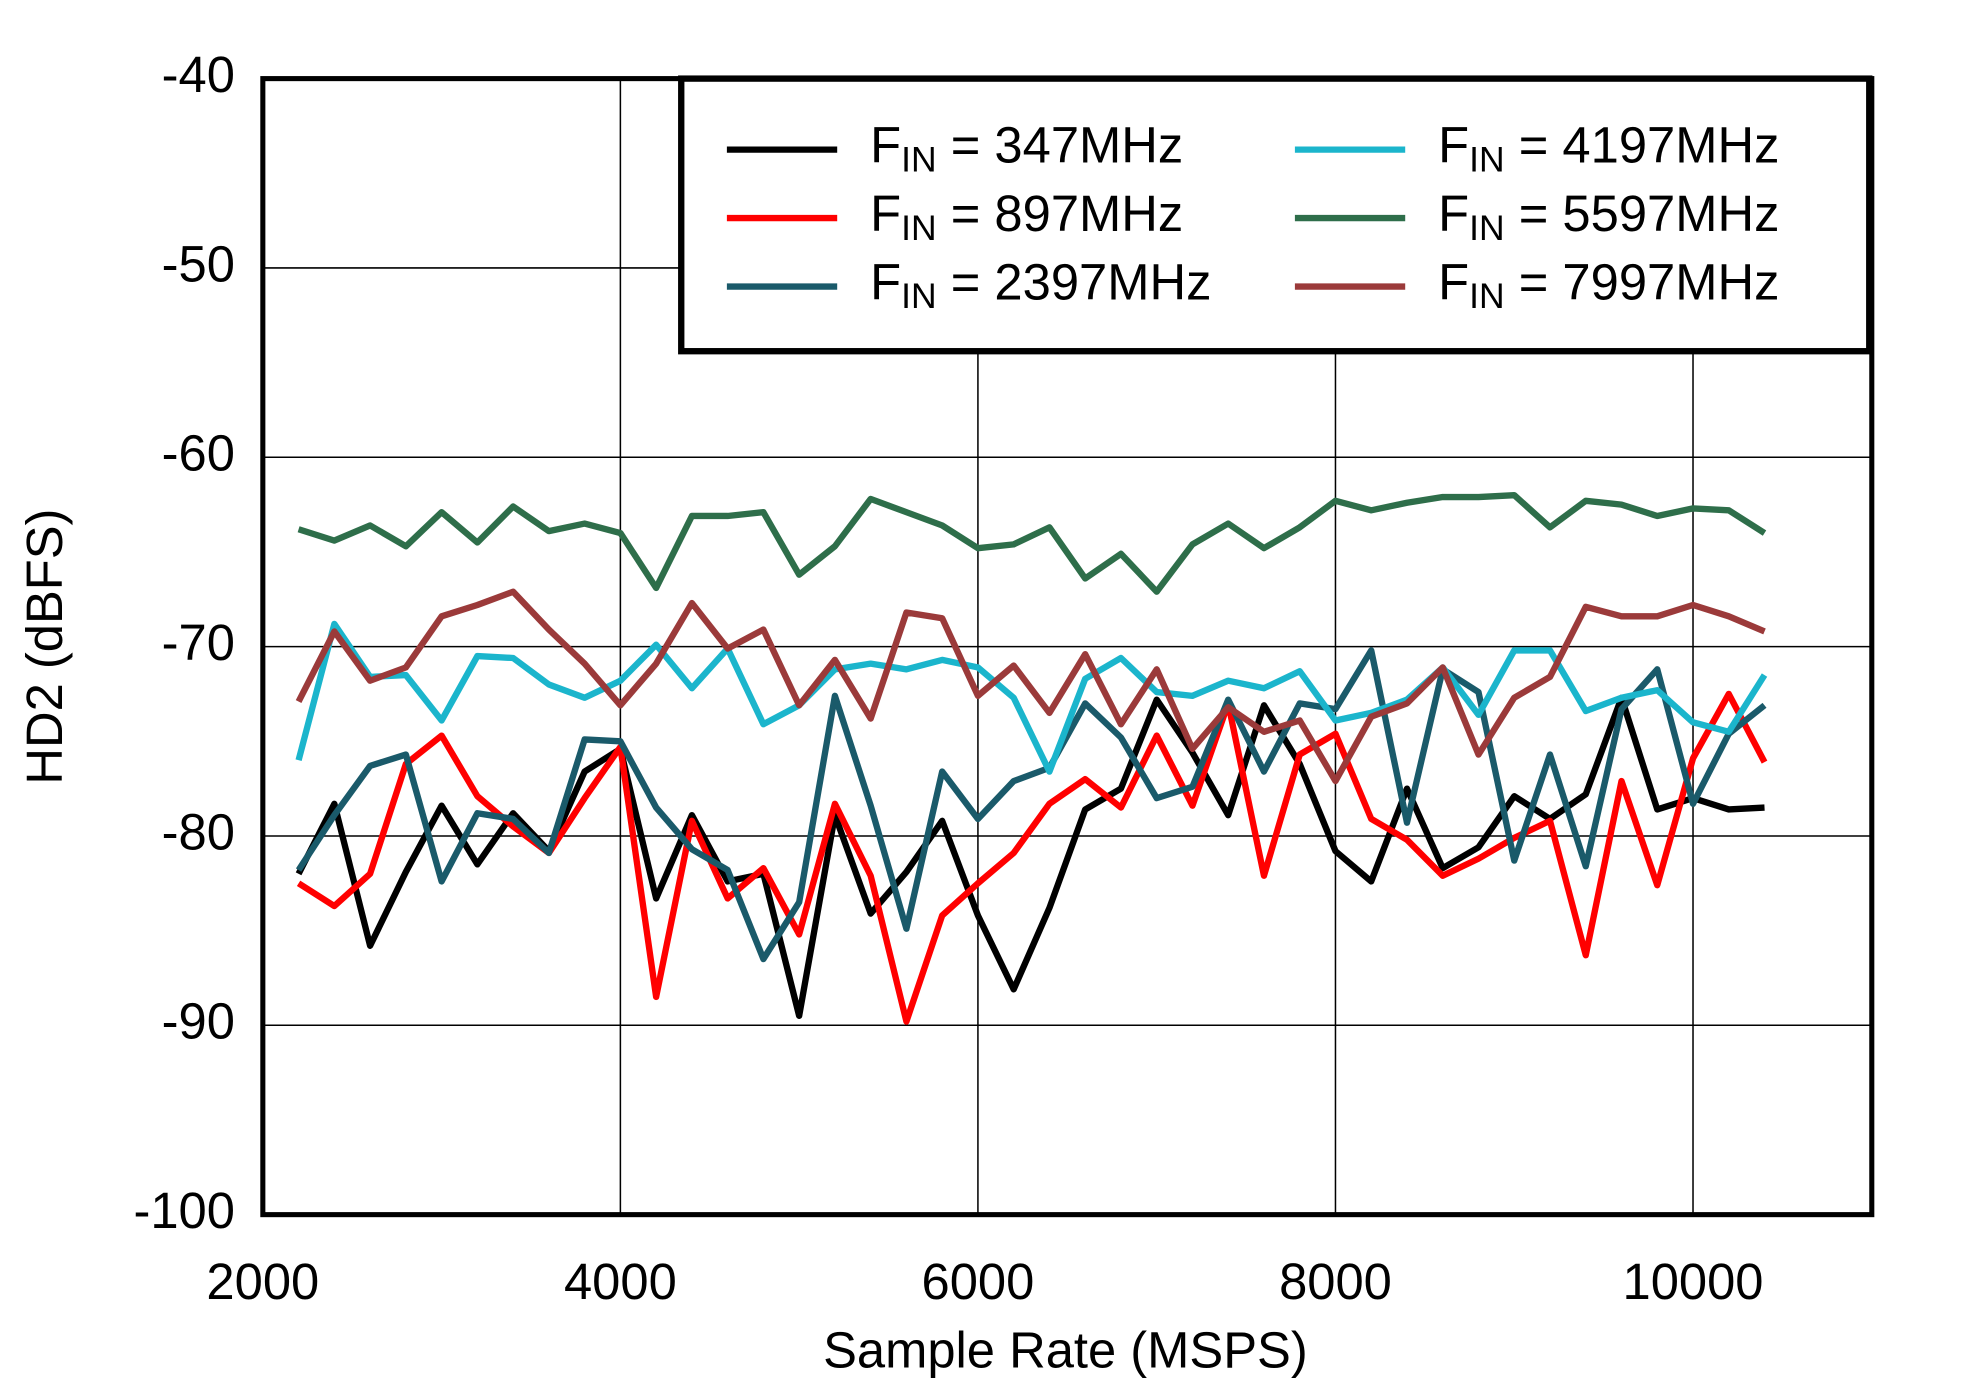 The height and width of the screenshot is (1382, 1966). I want to click on y-tick-label: -50, so click(198, 263).